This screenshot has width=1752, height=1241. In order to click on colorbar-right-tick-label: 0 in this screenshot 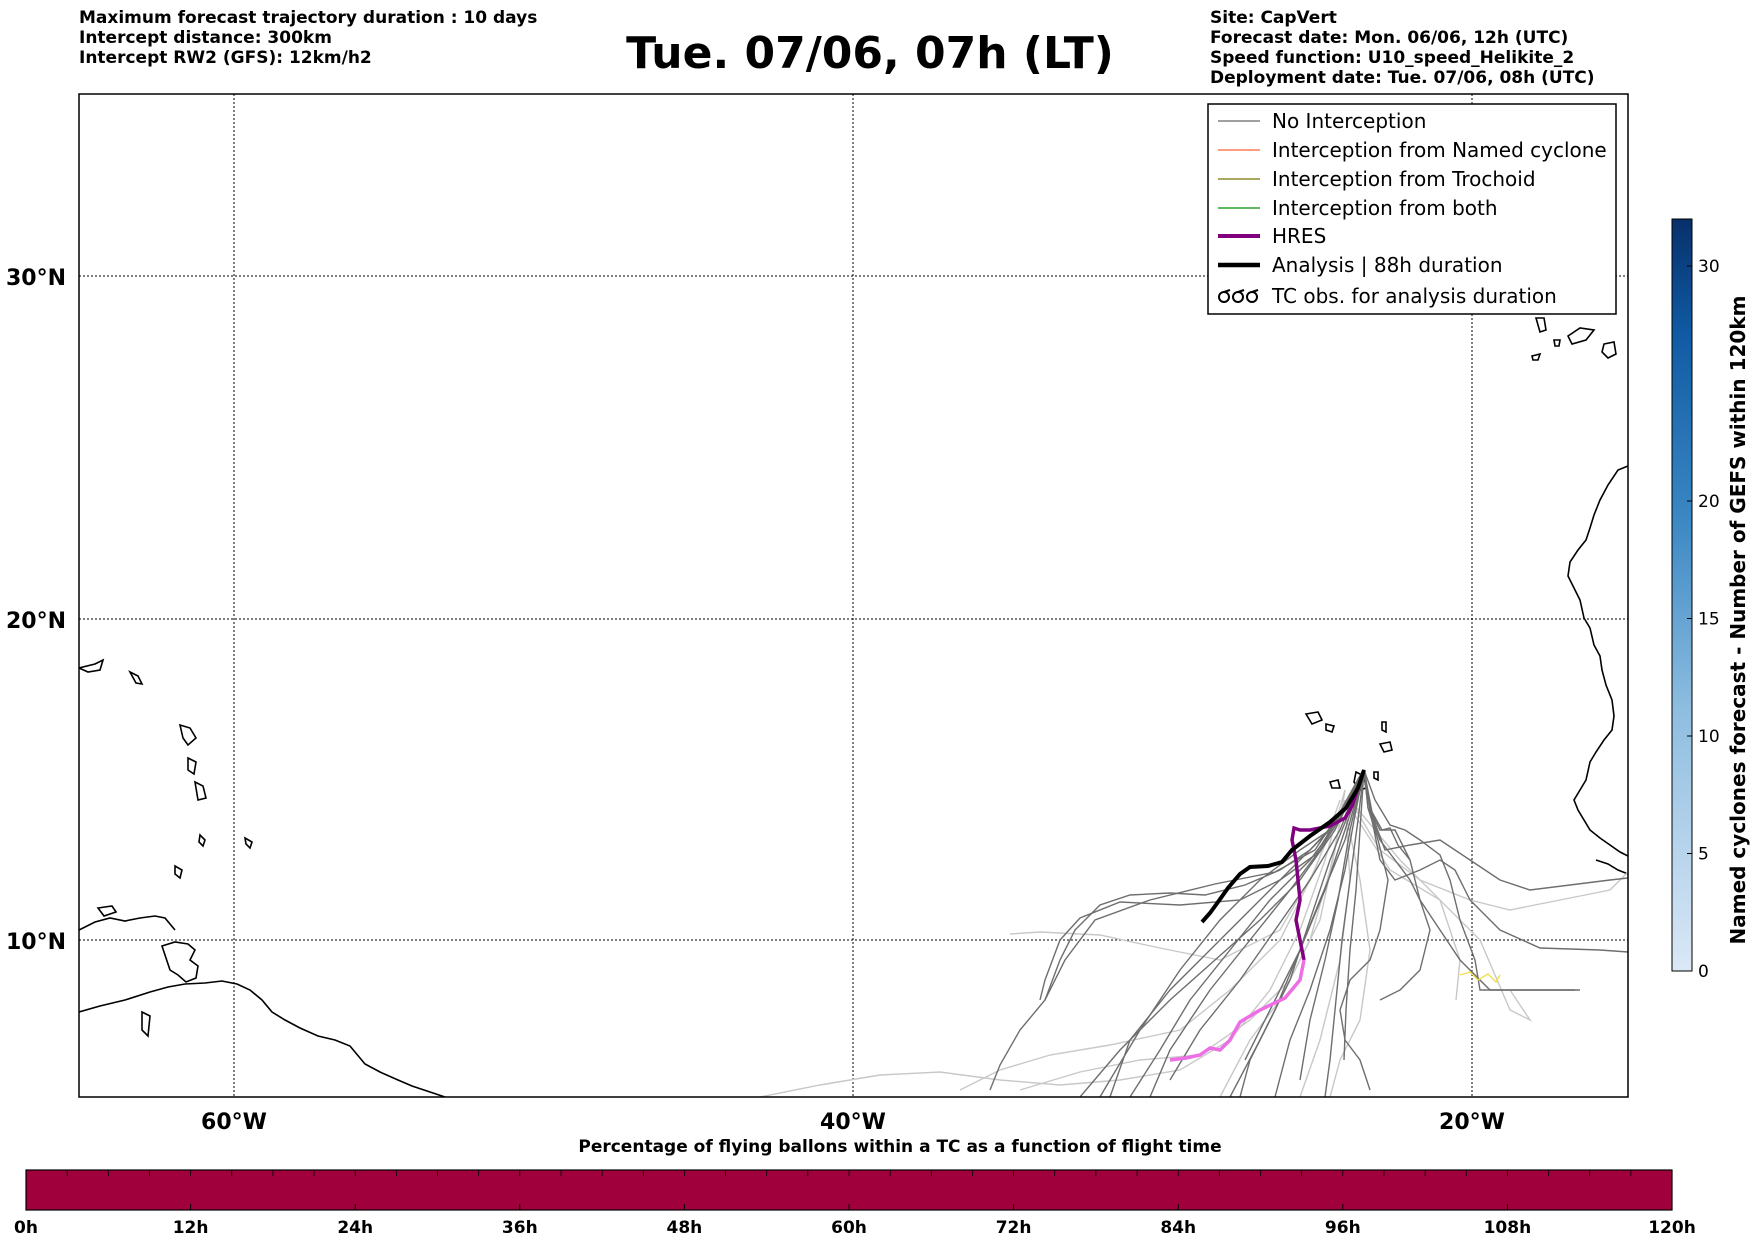, I will do `click(1703, 972)`.